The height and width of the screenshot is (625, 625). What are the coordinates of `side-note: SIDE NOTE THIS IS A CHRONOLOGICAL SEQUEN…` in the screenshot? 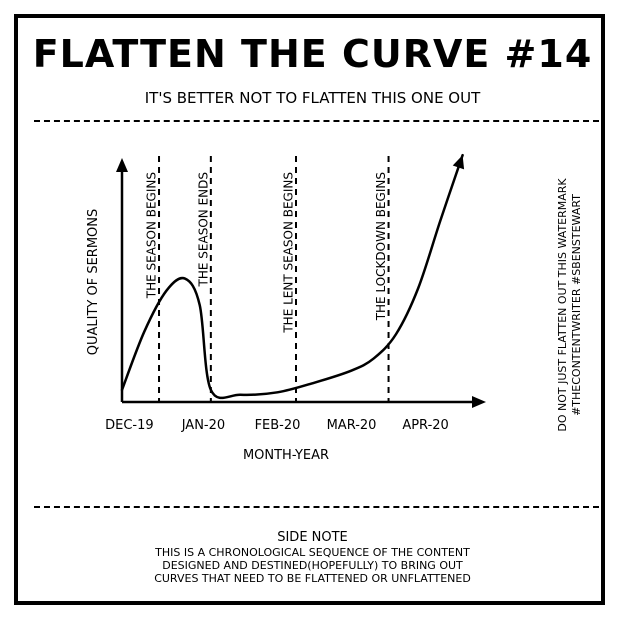 It's located at (312, 557).